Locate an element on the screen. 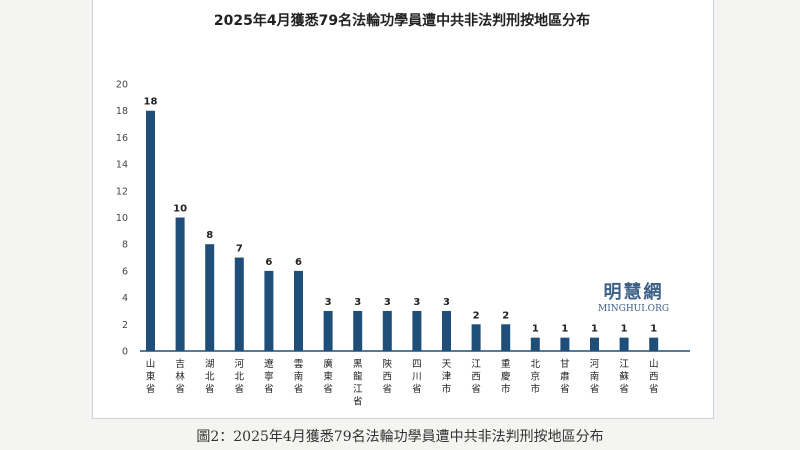 The image size is (800, 450). watermark-name: 明慧網 is located at coordinates (633, 292).